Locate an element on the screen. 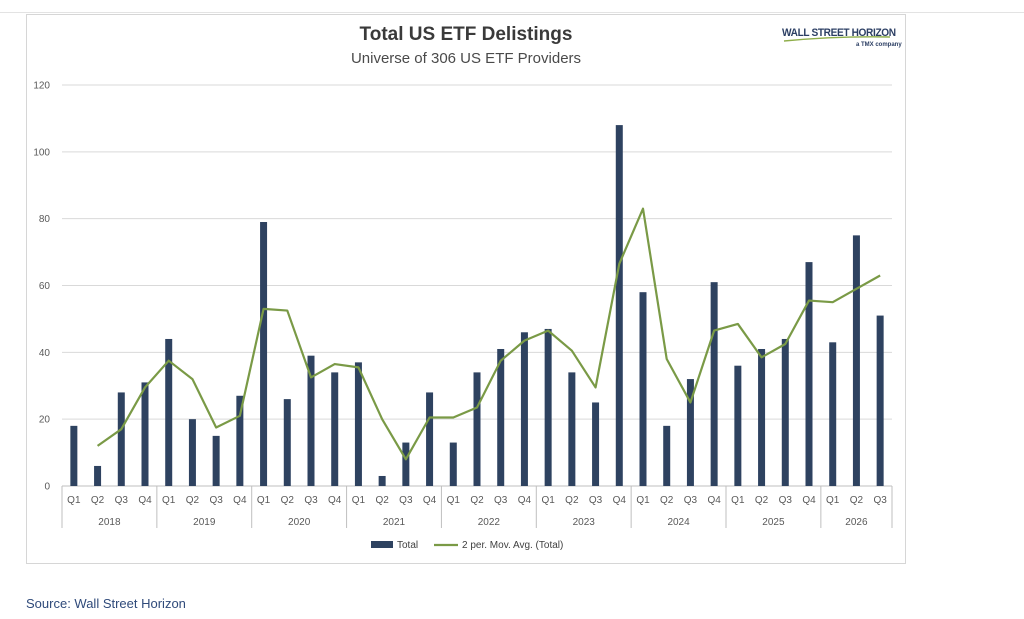 This screenshot has height=619, width=1024. year-label: 2018 is located at coordinates (109, 522).